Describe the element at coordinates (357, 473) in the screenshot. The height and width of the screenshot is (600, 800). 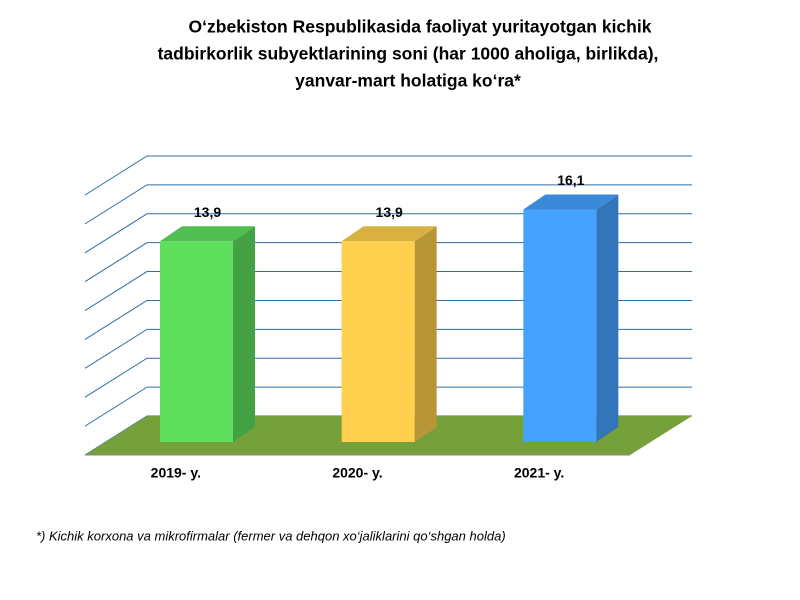
I see `x-tick-label: 2020- y.` at that location.